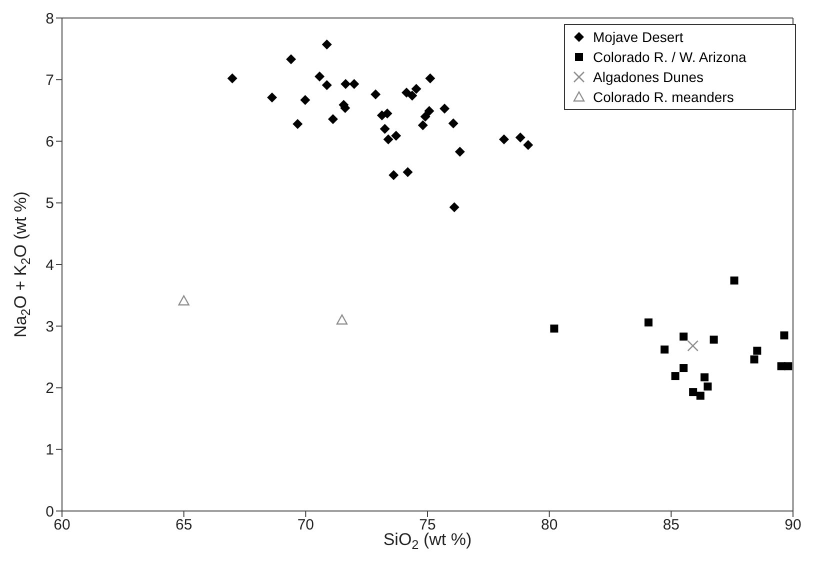  Describe the element at coordinates (50, 142) in the screenshot. I see `y-tick-label: 6` at that location.